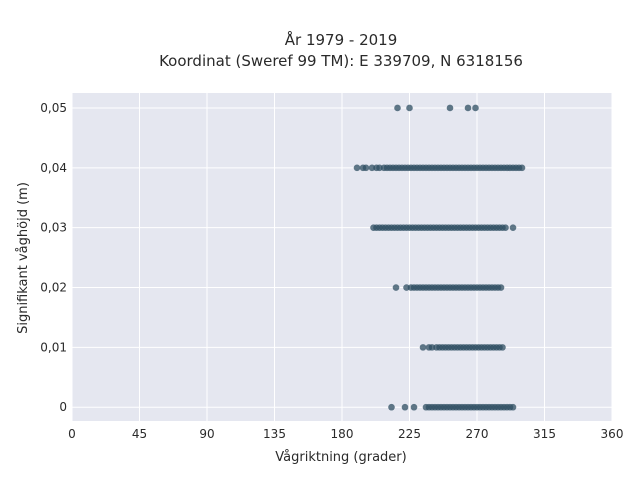 This screenshot has height=480, width=640. Describe the element at coordinates (342, 434) in the screenshot. I see `x-tick-label: 180` at that location.